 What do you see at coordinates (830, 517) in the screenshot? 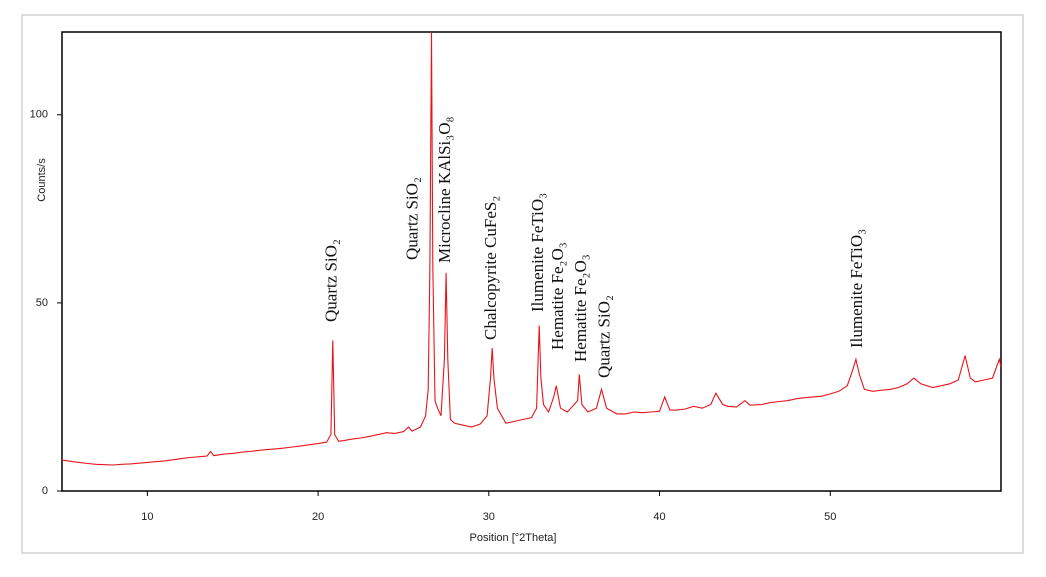
I see `x-tick-label: 50` at bounding box center [830, 517].